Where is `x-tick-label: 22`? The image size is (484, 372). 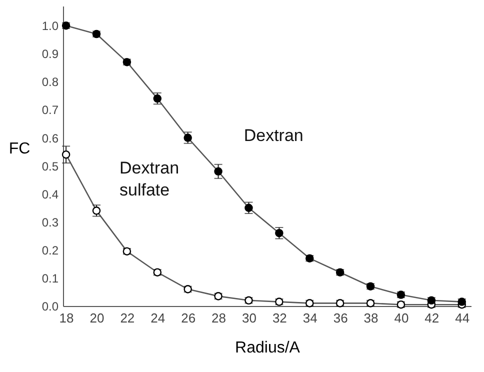 x-tick-label: 22 is located at coordinates (127, 318).